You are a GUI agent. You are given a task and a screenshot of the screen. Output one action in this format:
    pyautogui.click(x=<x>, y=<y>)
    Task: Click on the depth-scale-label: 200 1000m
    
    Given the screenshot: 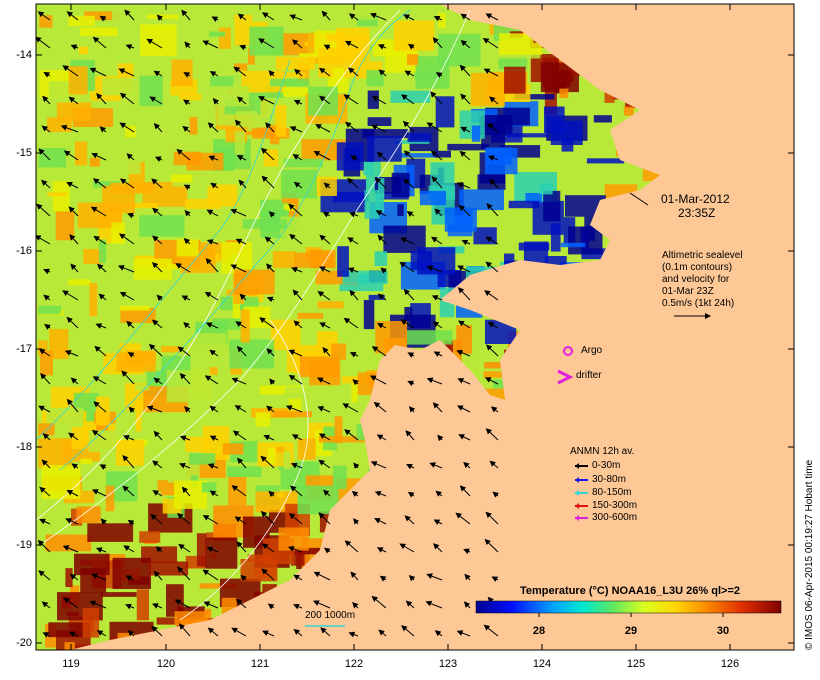 What is the action you would take?
    pyautogui.click(x=330, y=615)
    